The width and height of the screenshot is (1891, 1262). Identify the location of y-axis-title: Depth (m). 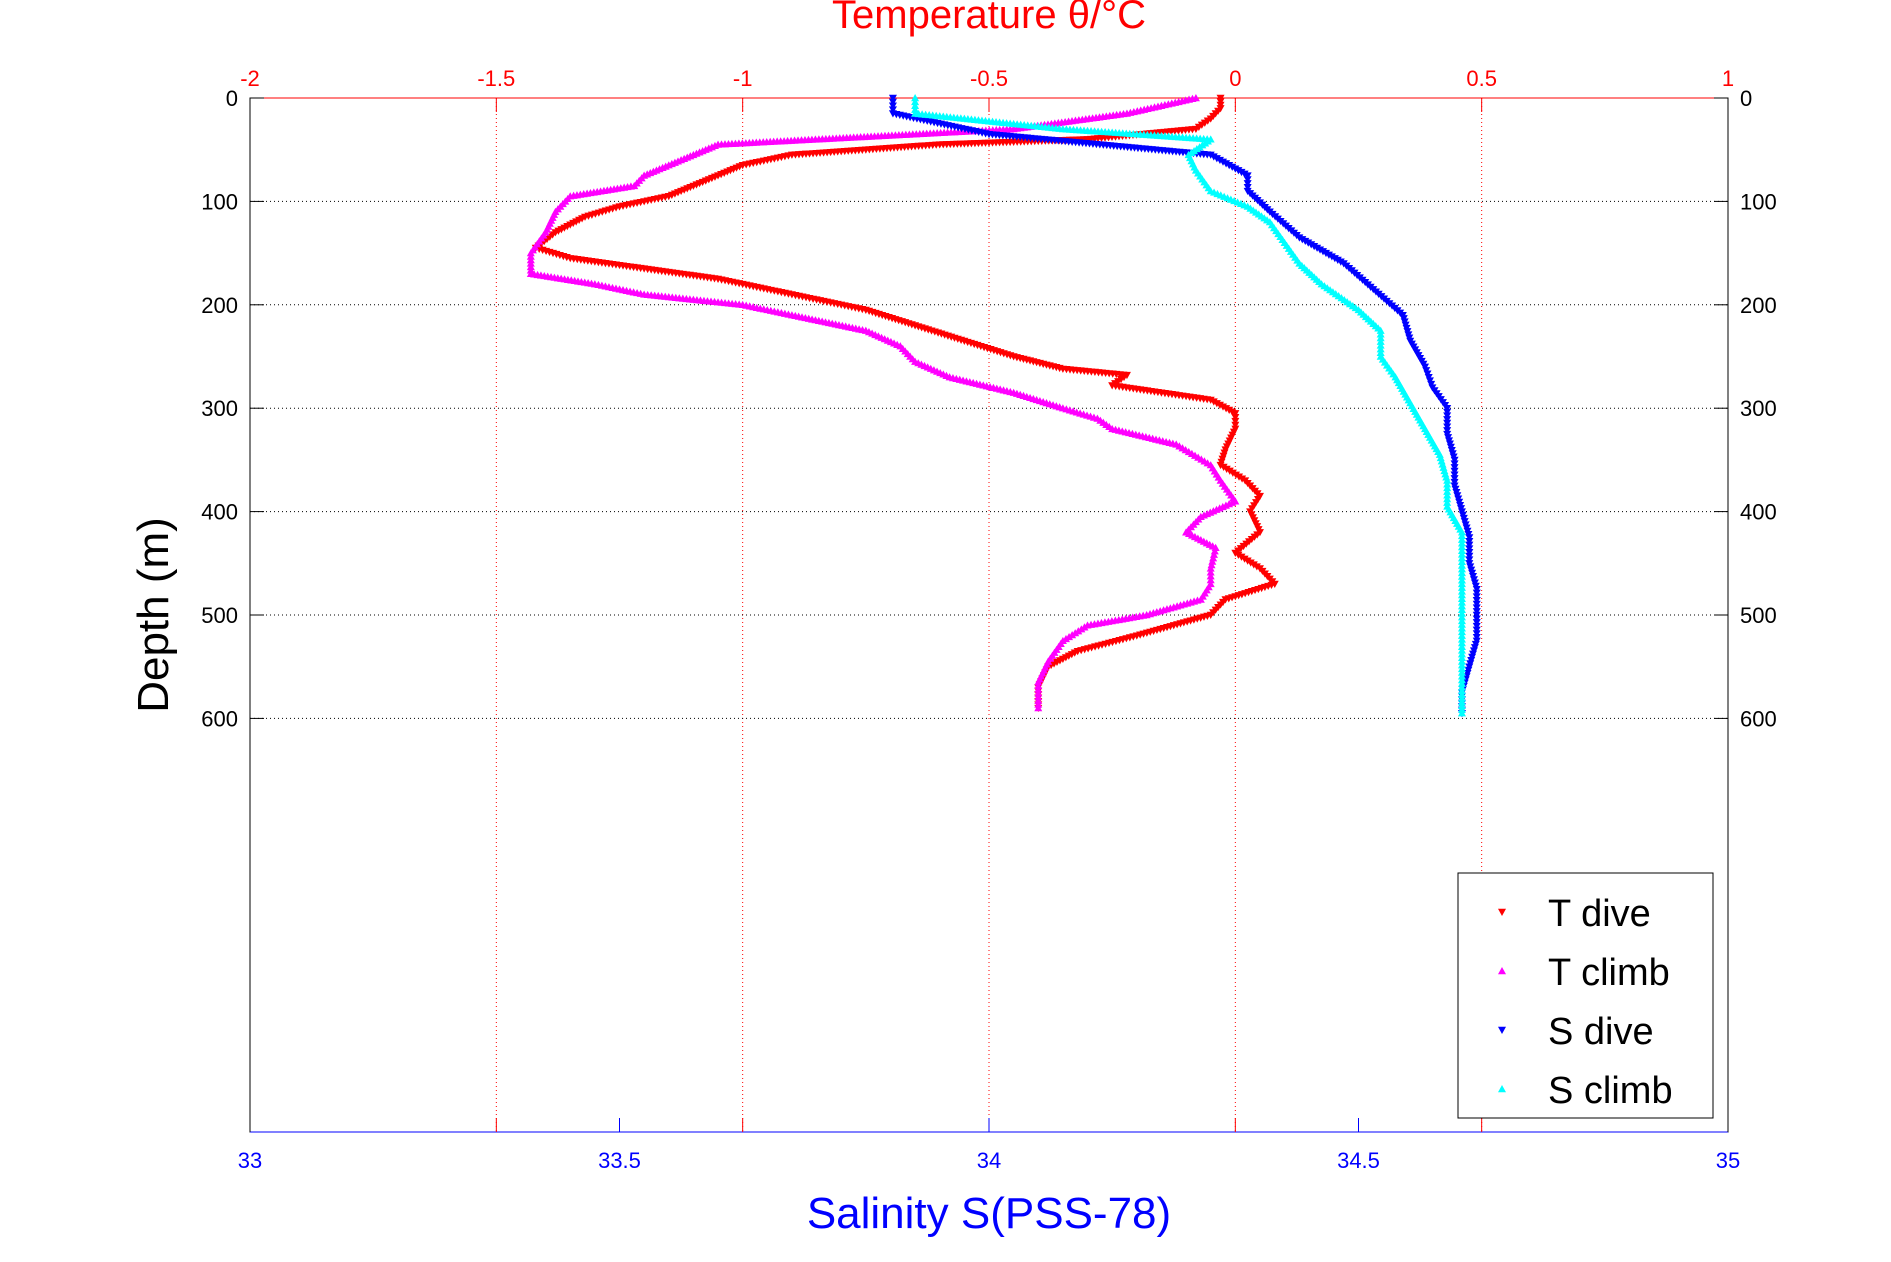
(153, 615).